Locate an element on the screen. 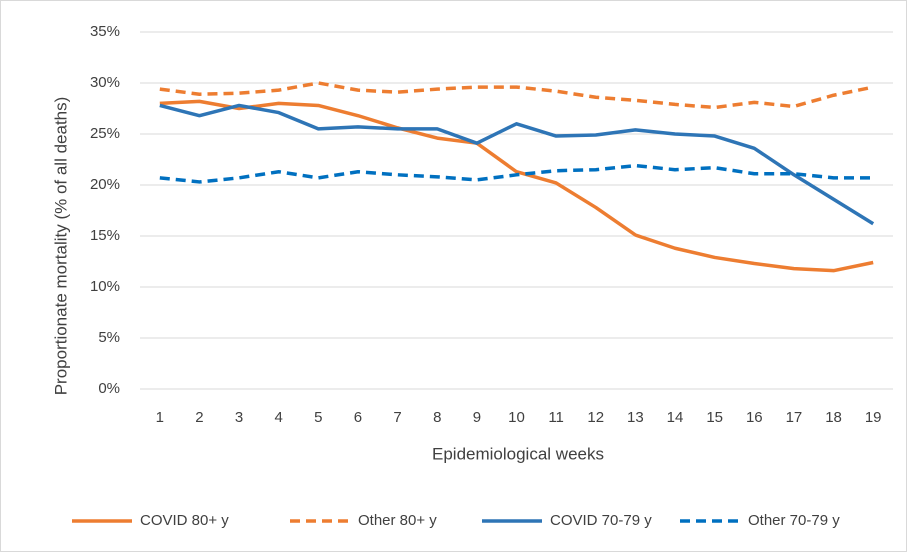 The width and height of the screenshot is (907, 552). legend-label: Other 80+ y is located at coordinates (397, 520).